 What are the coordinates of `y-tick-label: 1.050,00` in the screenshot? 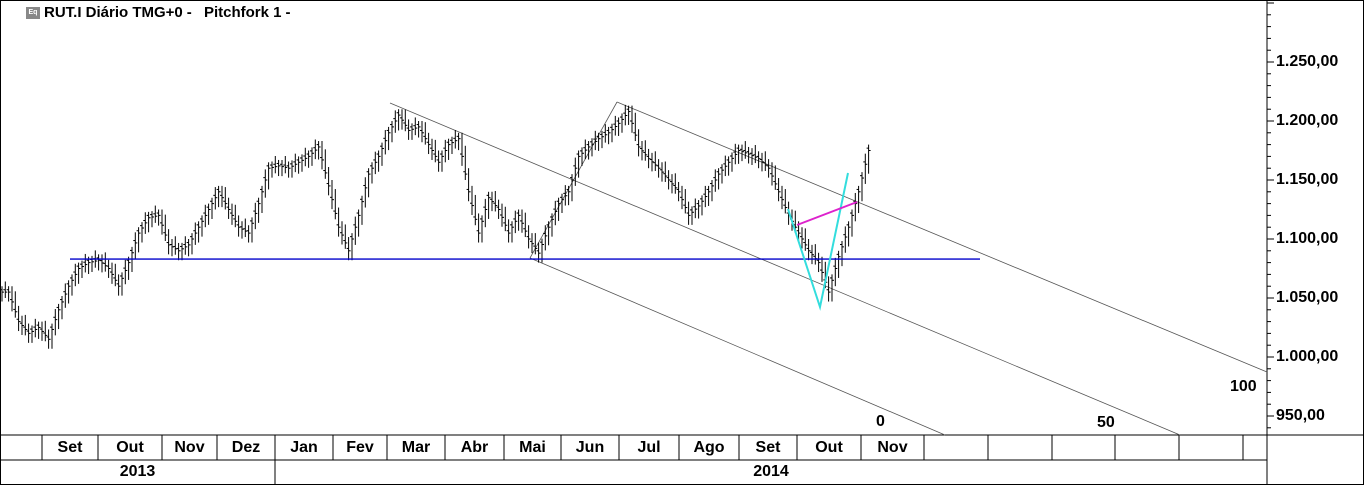 It's located at (1307, 297).